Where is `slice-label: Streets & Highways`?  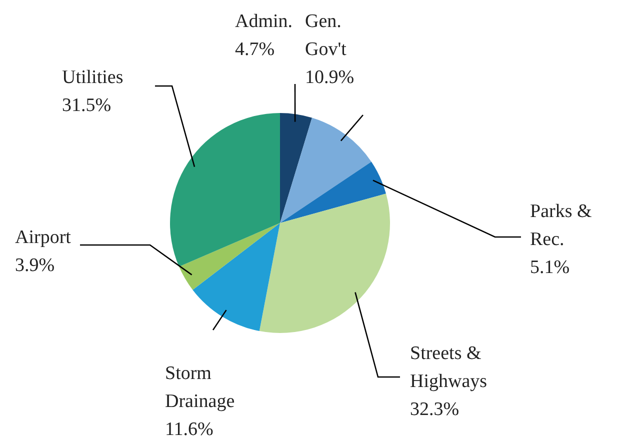 slice-label: Streets & Highways is located at coordinates (449, 367).